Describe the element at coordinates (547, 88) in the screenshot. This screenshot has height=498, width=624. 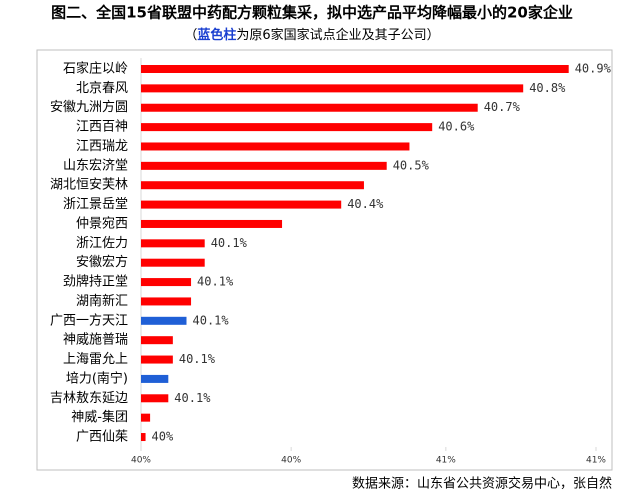
I see `value-label: 40.8%` at that location.